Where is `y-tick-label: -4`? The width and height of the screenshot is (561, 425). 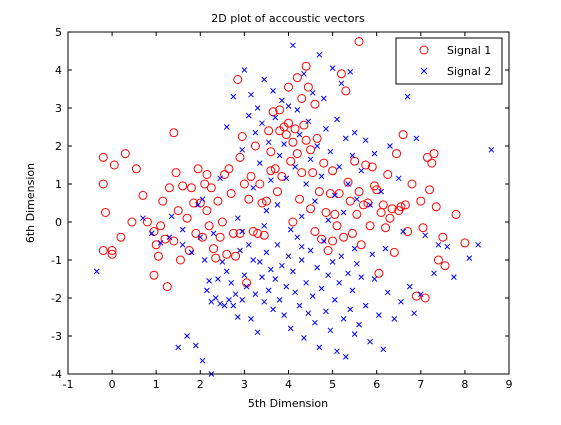 y-tick-label: -4 is located at coordinates (56, 374).